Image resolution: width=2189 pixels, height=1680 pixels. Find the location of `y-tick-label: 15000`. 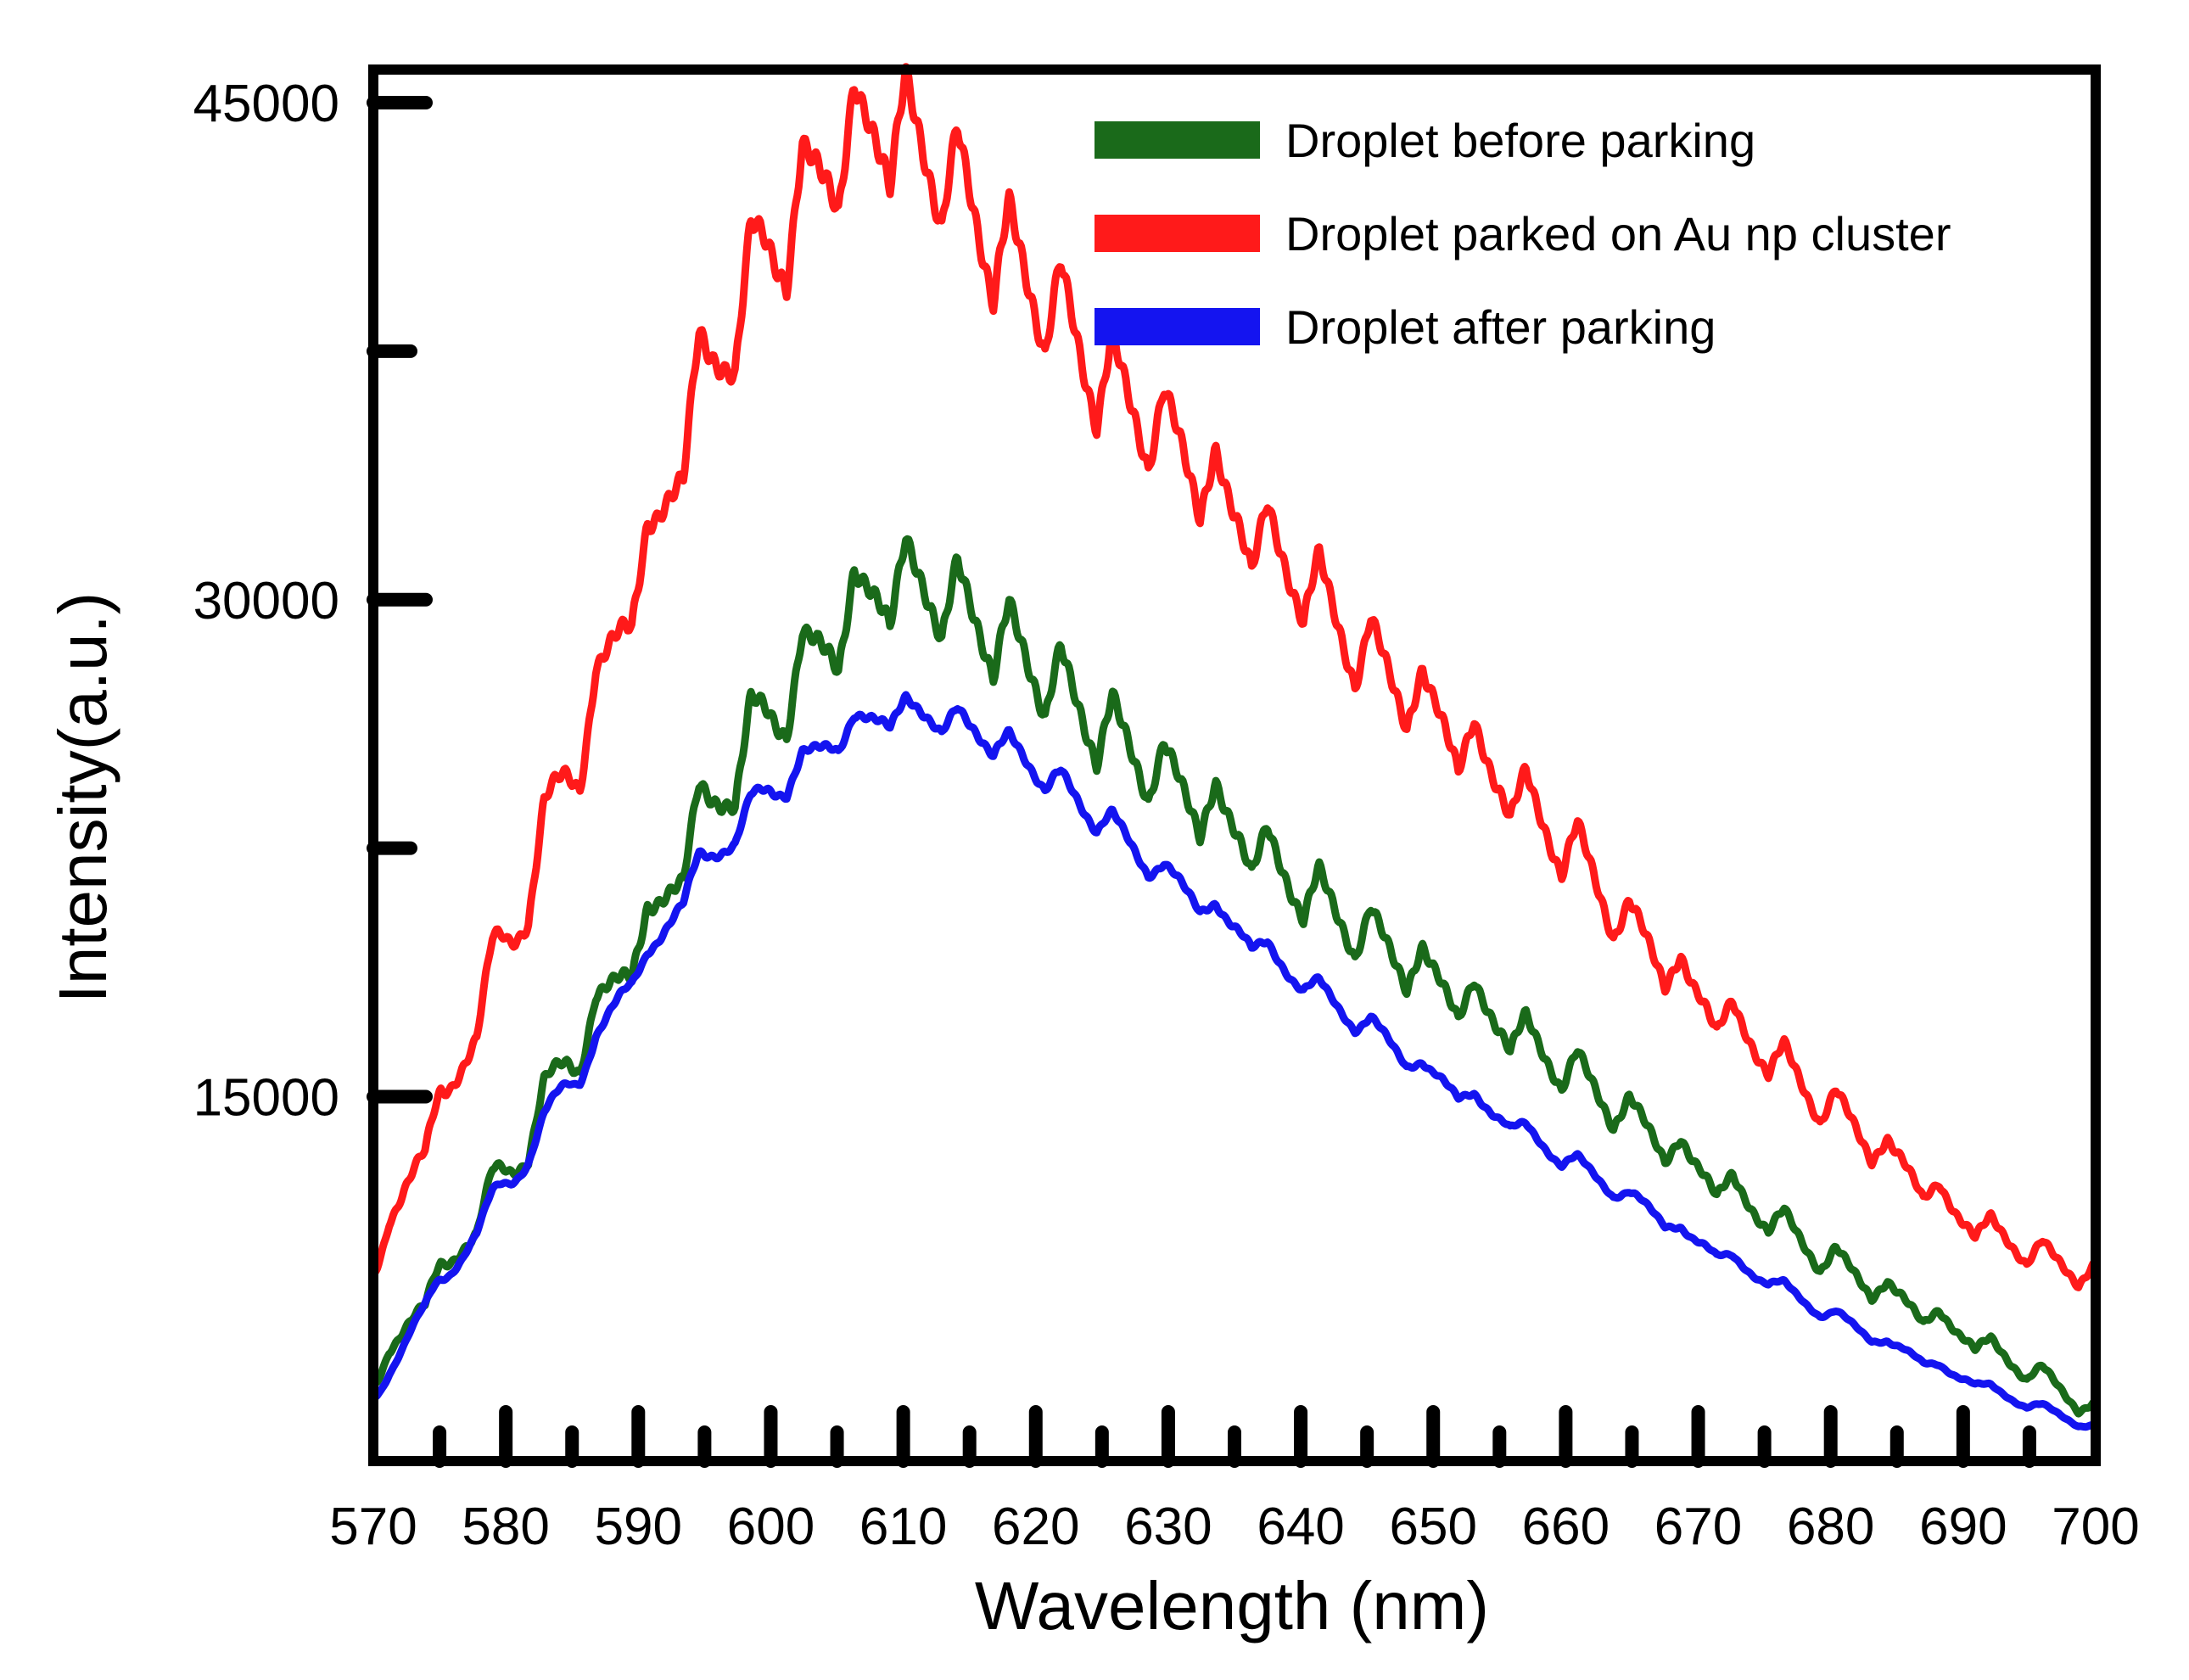

y-tick-label: 15000 is located at coordinates (266, 1097).